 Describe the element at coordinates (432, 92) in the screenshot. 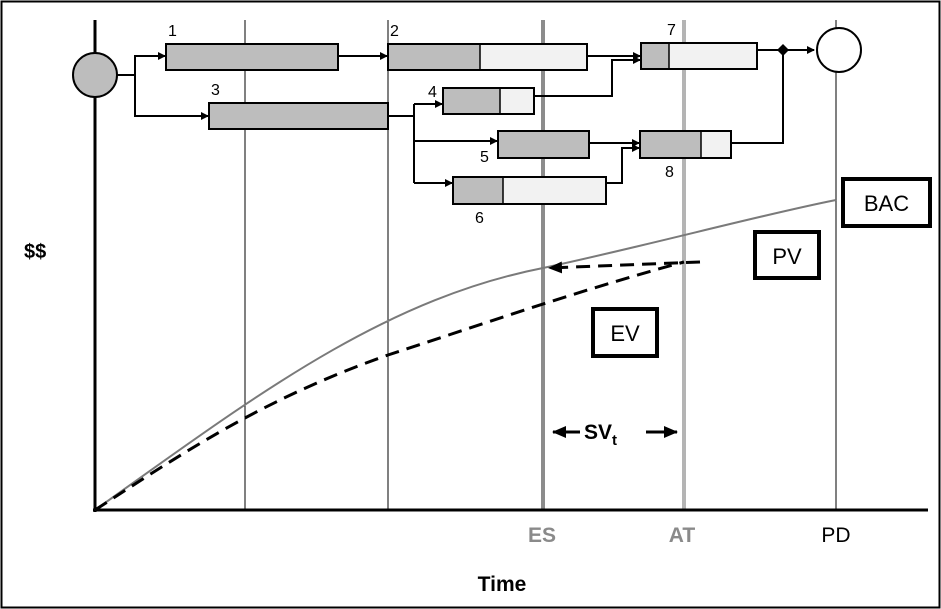

I see `task-4-label: 4` at that location.